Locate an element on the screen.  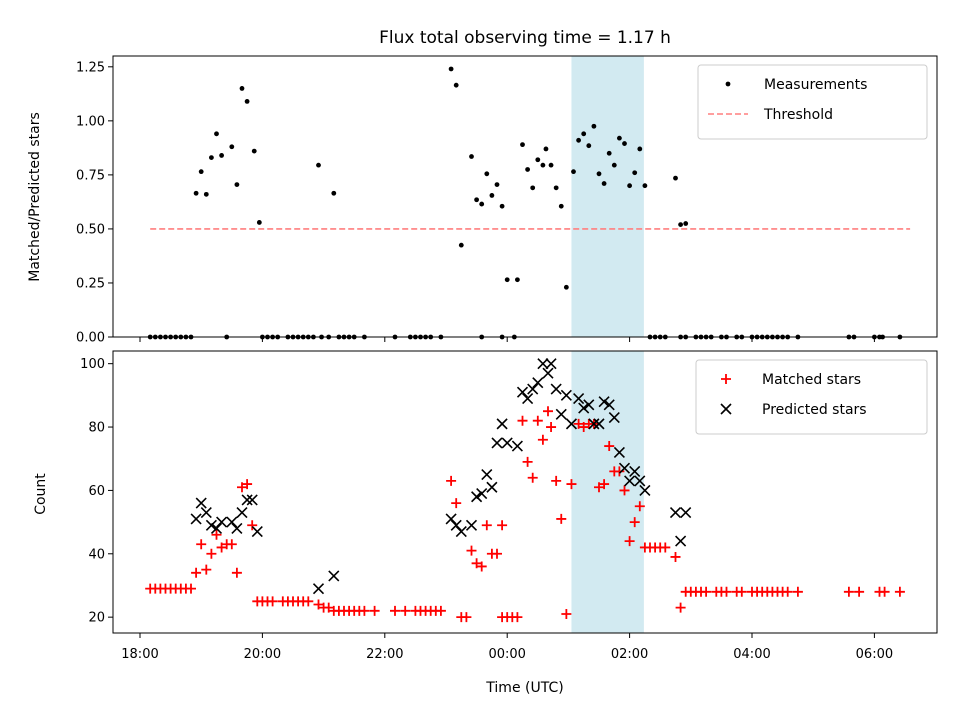
y-tick-label: 60 is located at coordinates (96, 491).